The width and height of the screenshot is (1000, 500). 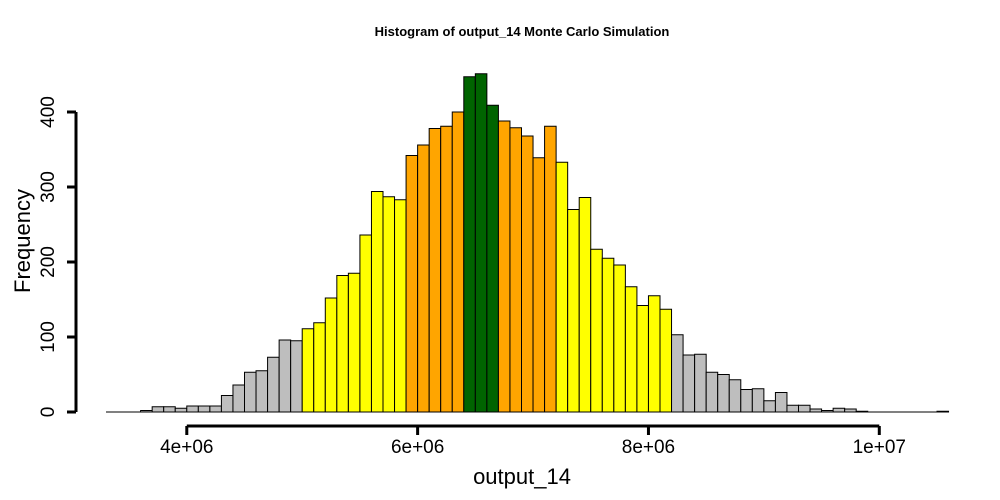 What do you see at coordinates (48, 337) in the screenshot?
I see `y-tick-label: 100` at bounding box center [48, 337].